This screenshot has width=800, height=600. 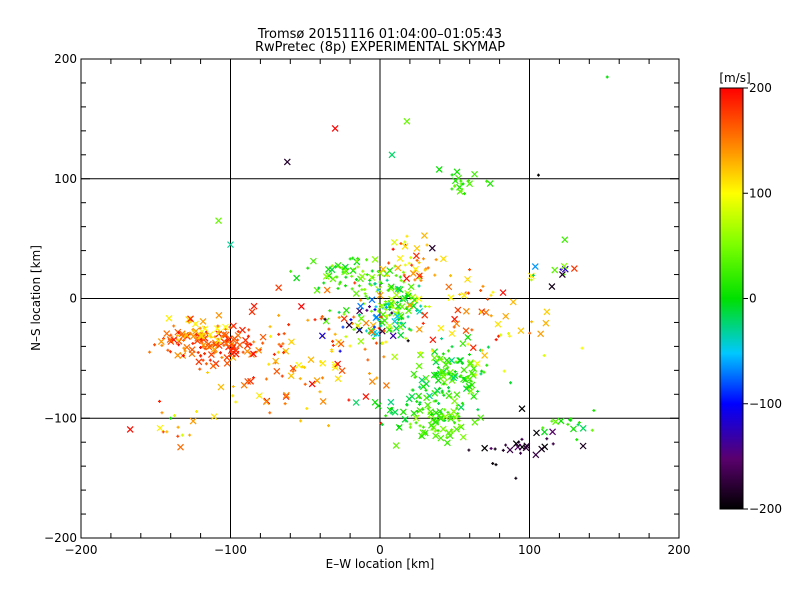 What do you see at coordinates (760, 88) in the screenshot?
I see `colorbar-tick-label: 200` at bounding box center [760, 88].